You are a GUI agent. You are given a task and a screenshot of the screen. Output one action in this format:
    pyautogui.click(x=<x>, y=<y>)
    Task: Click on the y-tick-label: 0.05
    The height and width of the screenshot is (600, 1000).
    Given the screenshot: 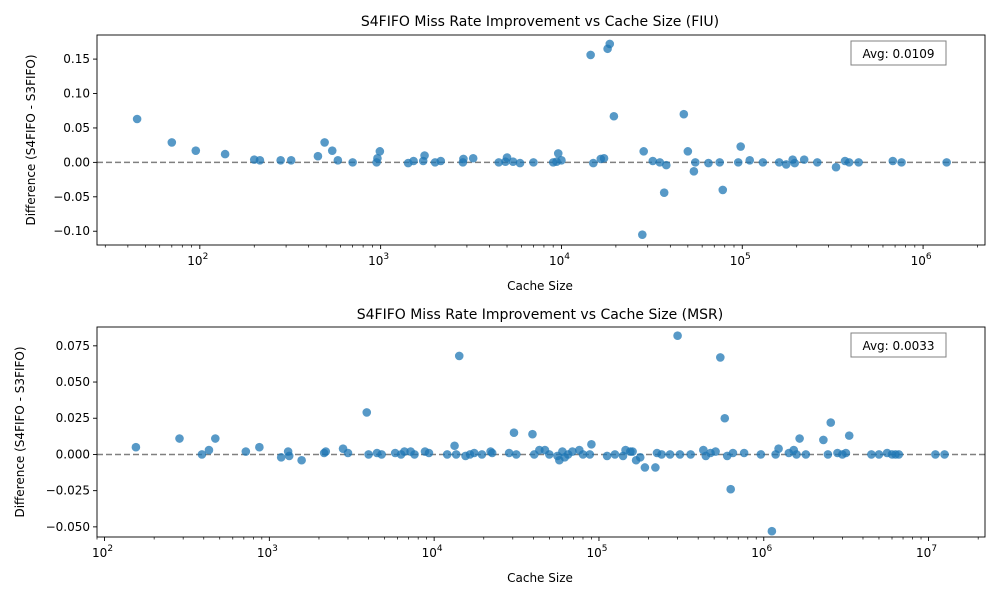 What is the action you would take?
    pyautogui.click(x=76, y=128)
    